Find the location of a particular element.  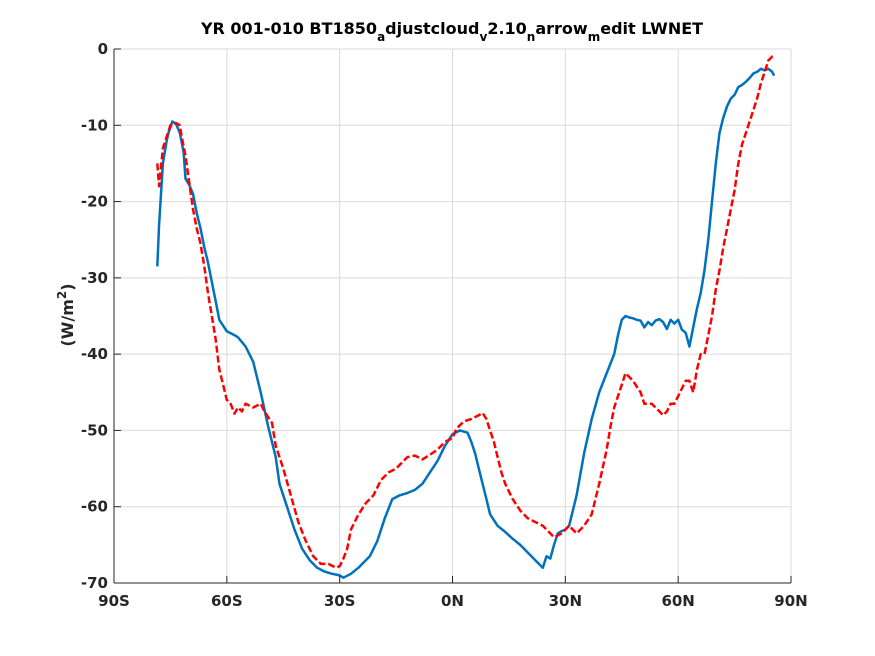

ylabel-segment: (W/m is located at coordinates (67, 322).